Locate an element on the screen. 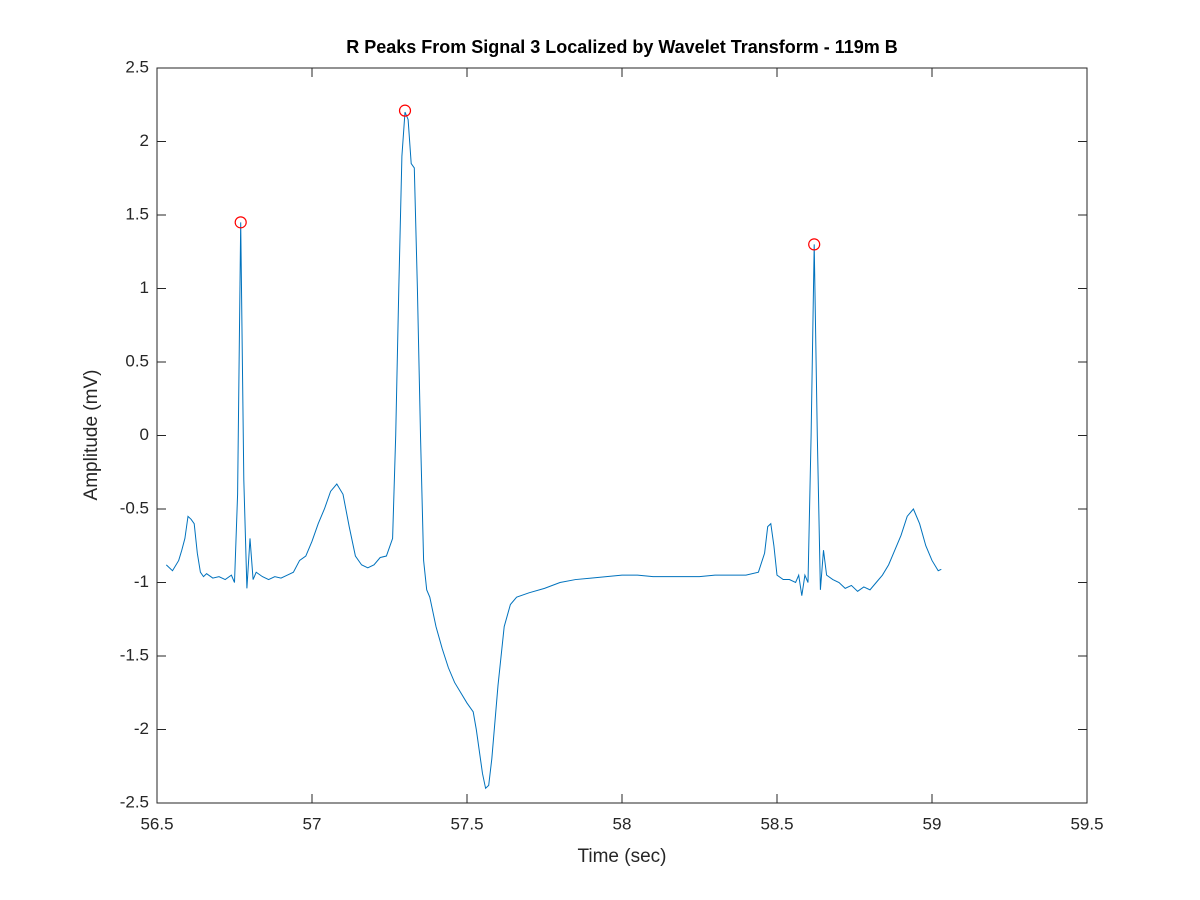 The height and width of the screenshot is (900, 1200). x-tick-label: 59.5 is located at coordinates (1086, 823).